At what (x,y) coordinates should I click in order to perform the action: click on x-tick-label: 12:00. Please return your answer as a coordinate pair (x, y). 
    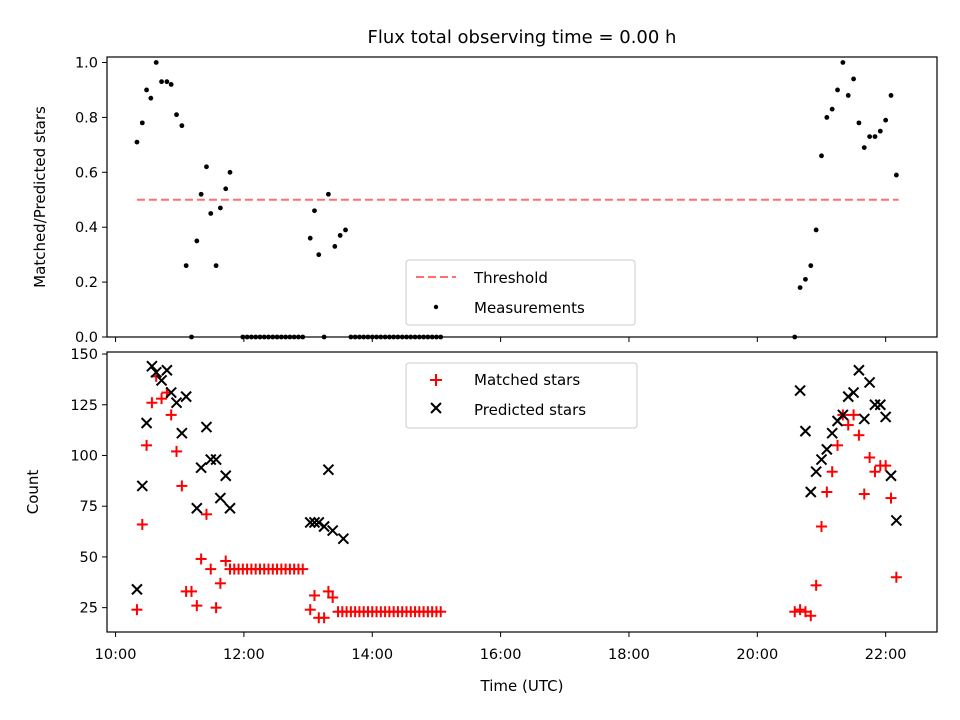
    Looking at the image, I should click on (244, 655).